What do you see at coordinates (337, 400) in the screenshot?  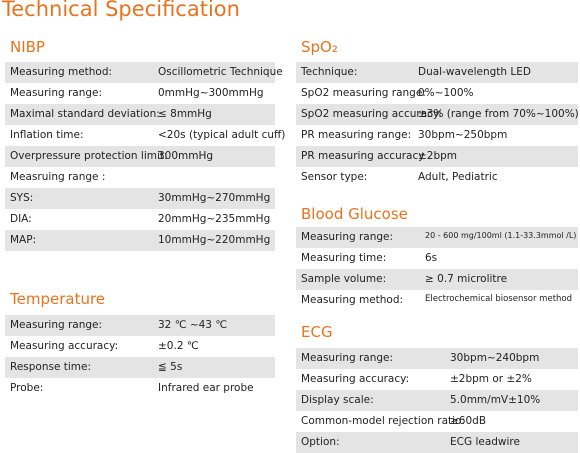 I see `spec-label: Display scale:` at bounding box center [337, 400].